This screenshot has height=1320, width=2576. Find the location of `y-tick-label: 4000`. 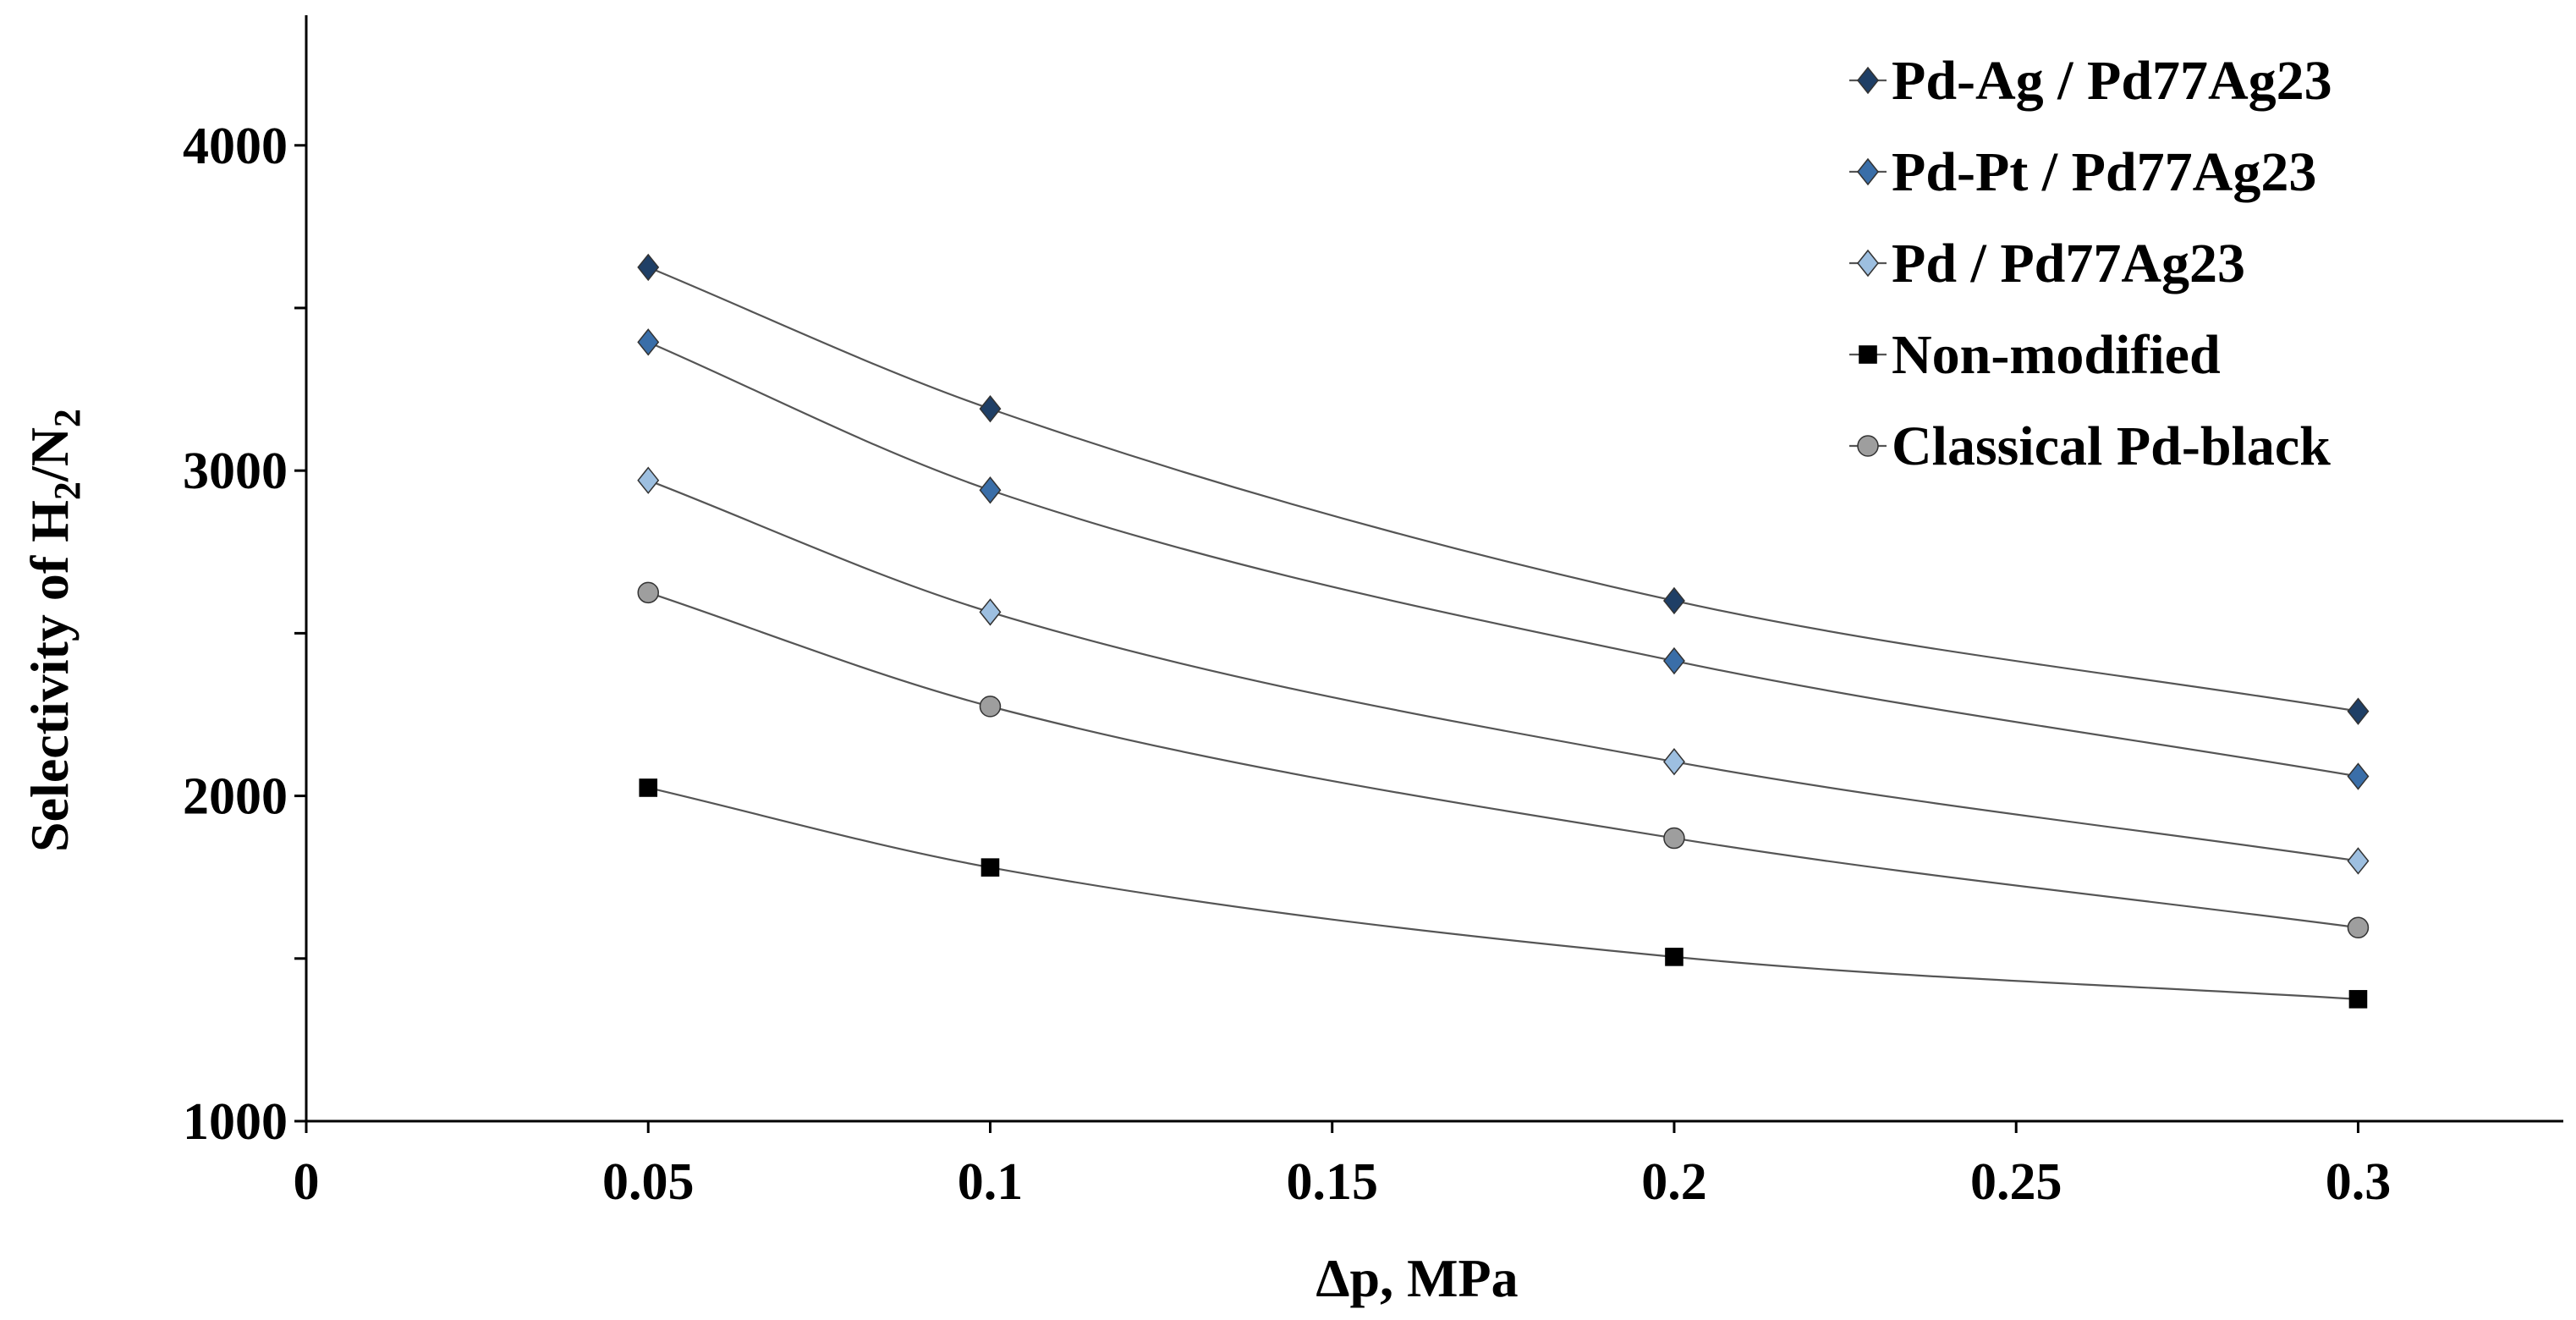

y-tick-label: 4000 is located at coordinates (235, 146).